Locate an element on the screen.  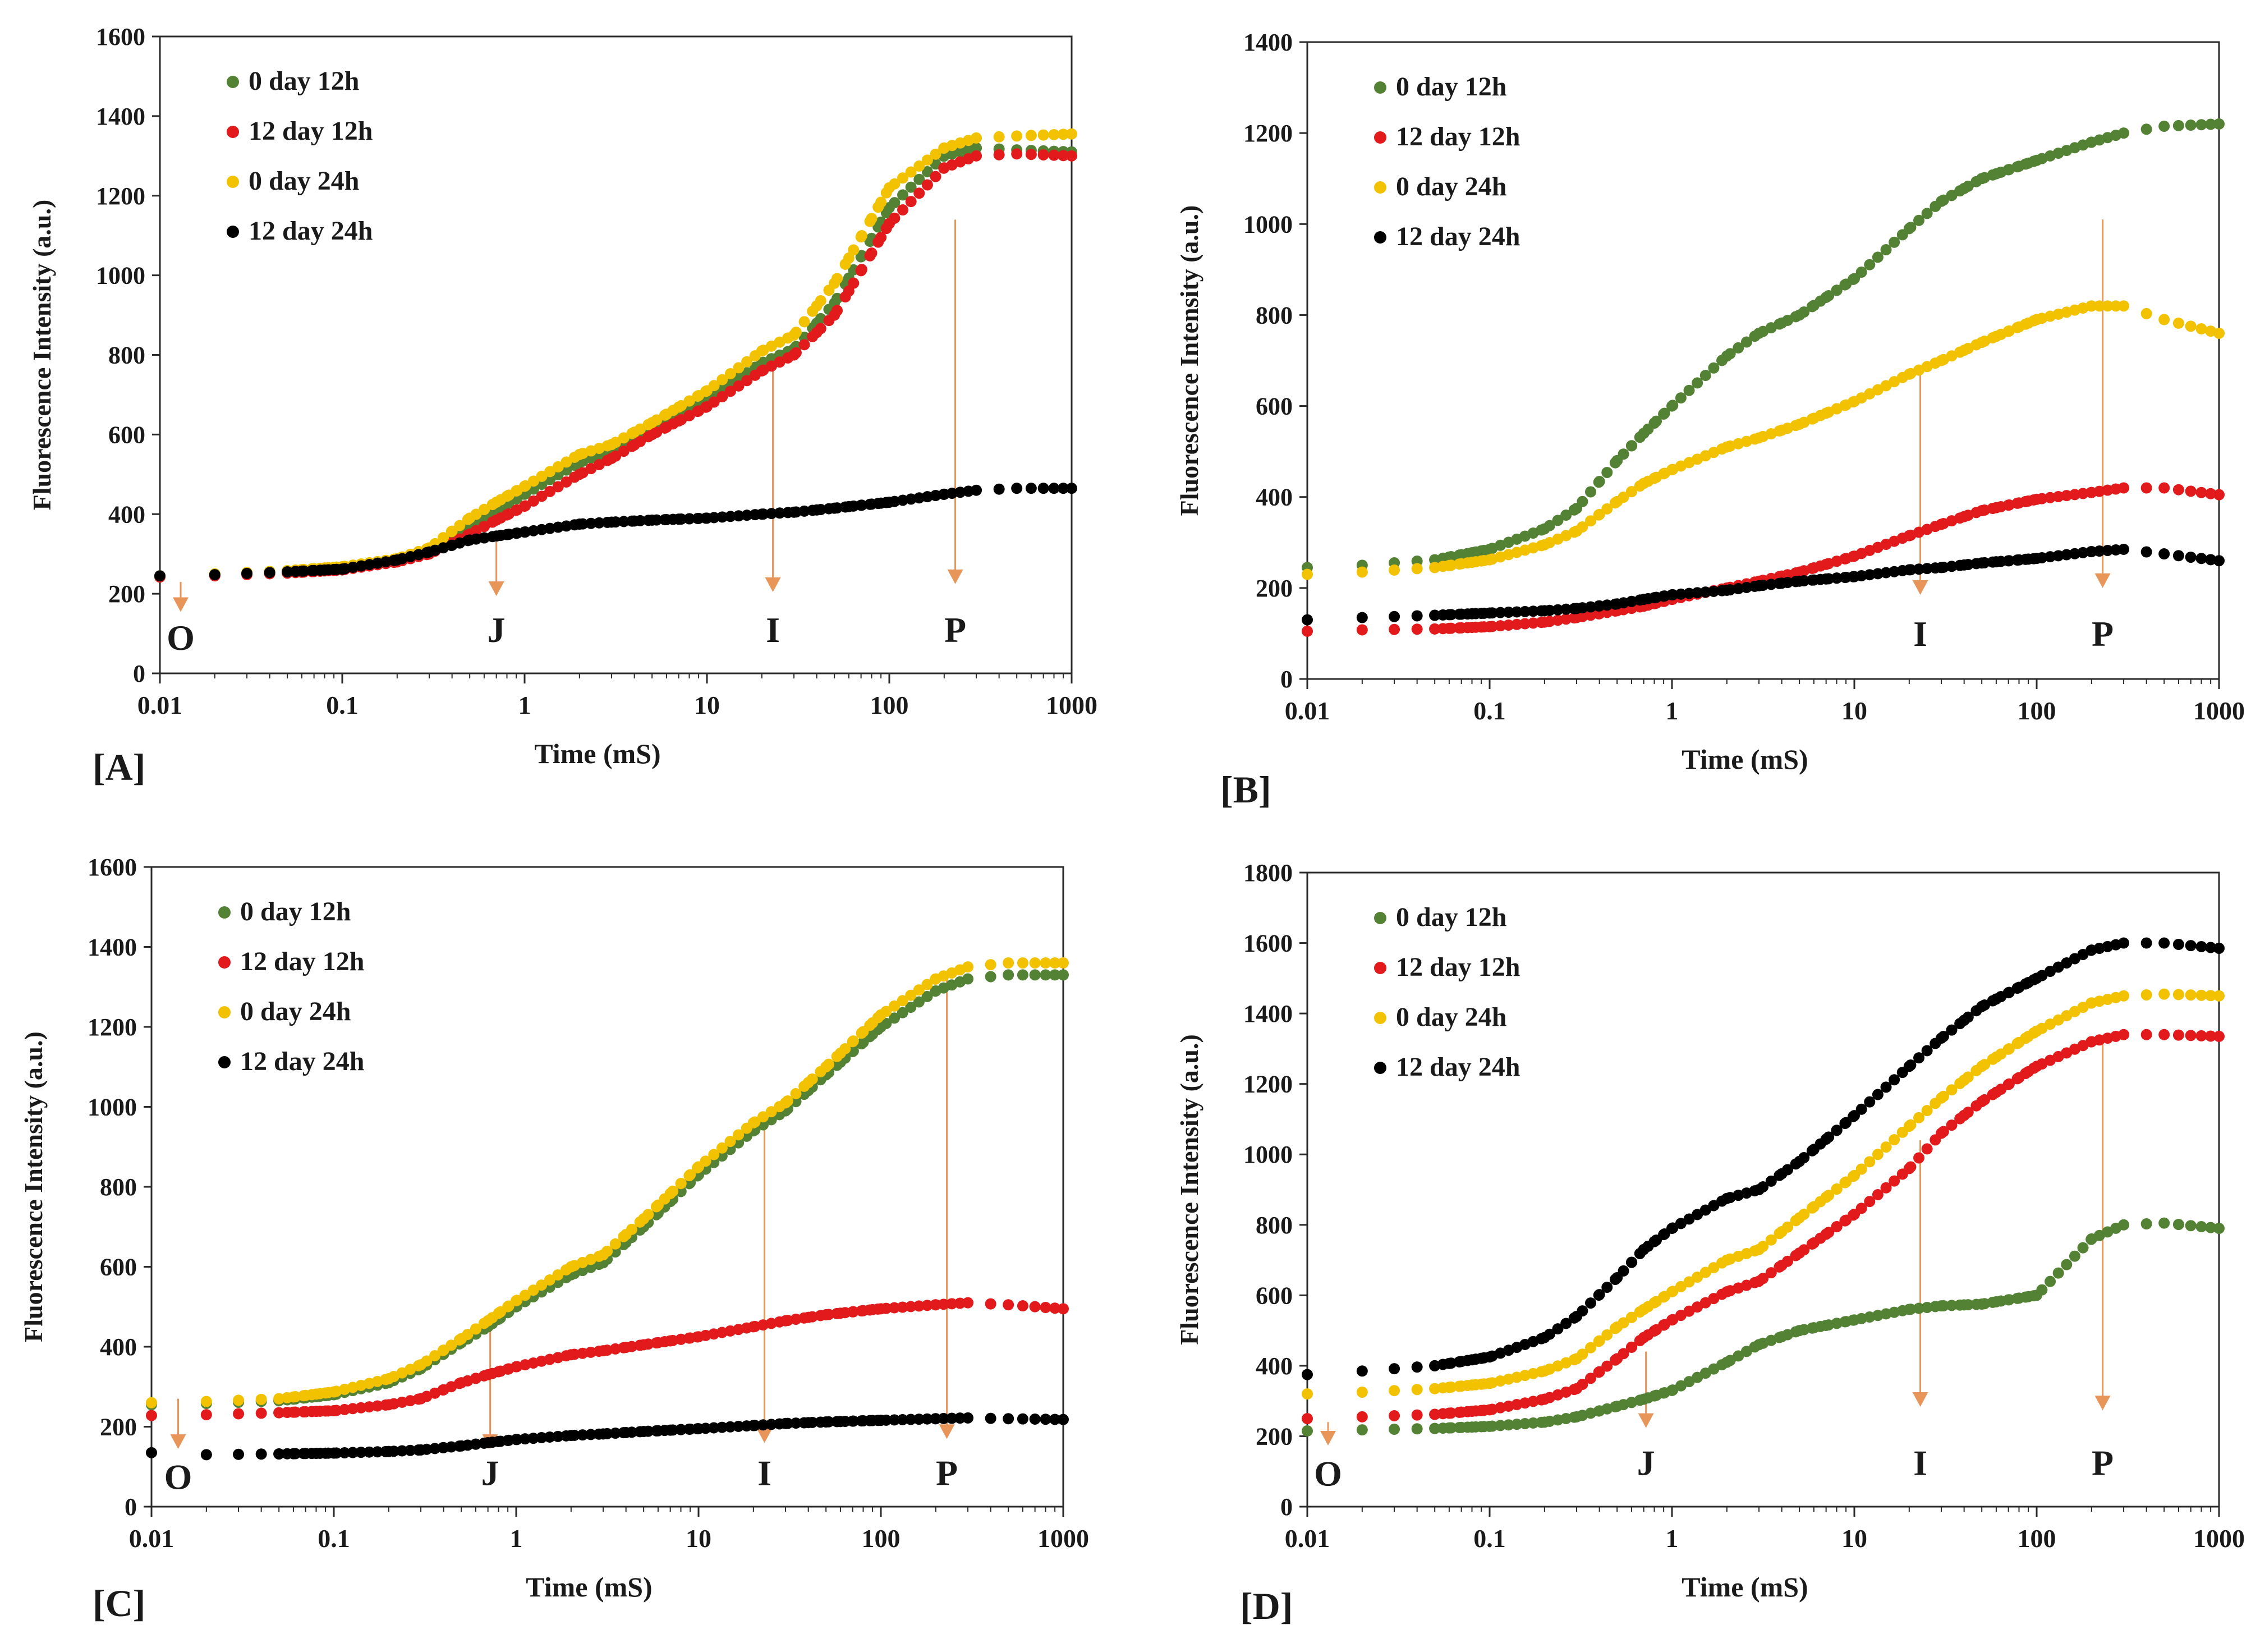
y-axis-title: Fluorescence Intensity (a.u.) is located at coordinates (42, 355).